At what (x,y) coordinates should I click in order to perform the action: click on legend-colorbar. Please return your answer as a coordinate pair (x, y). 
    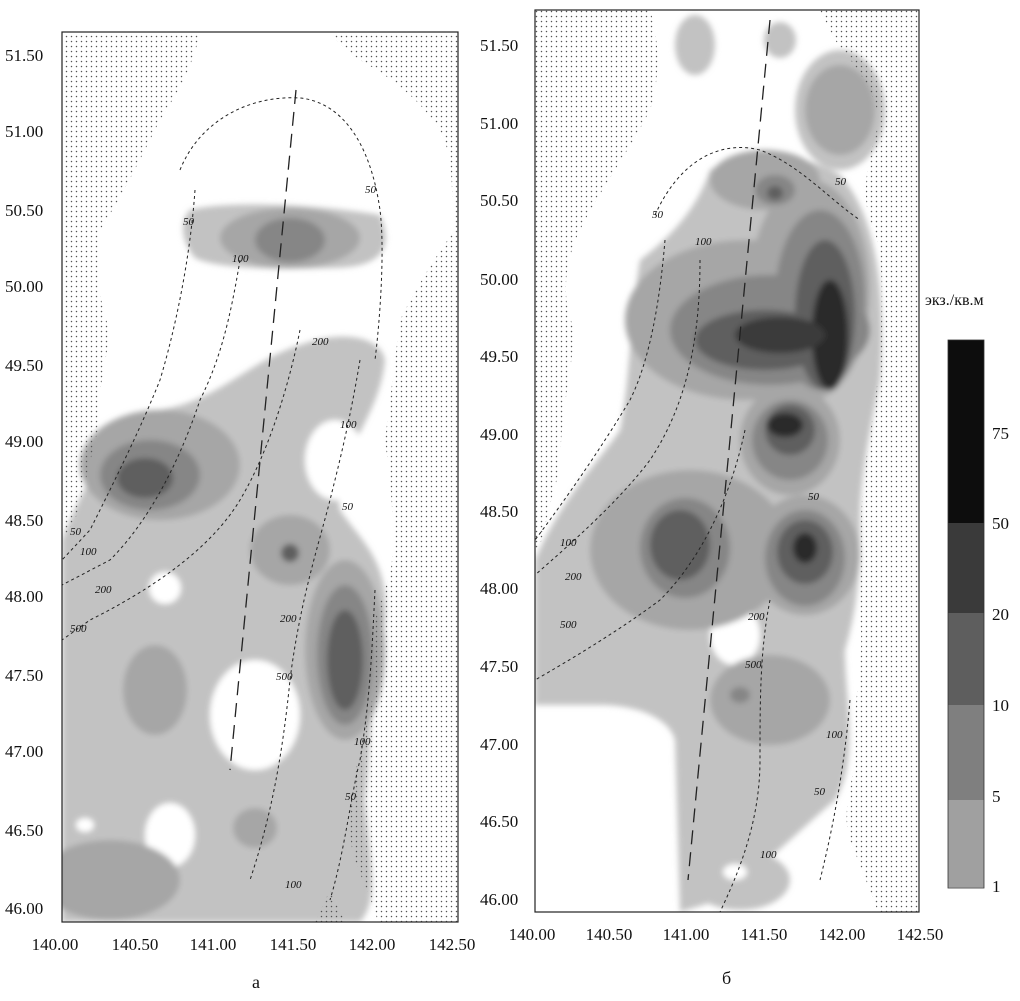
    Looking at the image, I should click on (966, 614).